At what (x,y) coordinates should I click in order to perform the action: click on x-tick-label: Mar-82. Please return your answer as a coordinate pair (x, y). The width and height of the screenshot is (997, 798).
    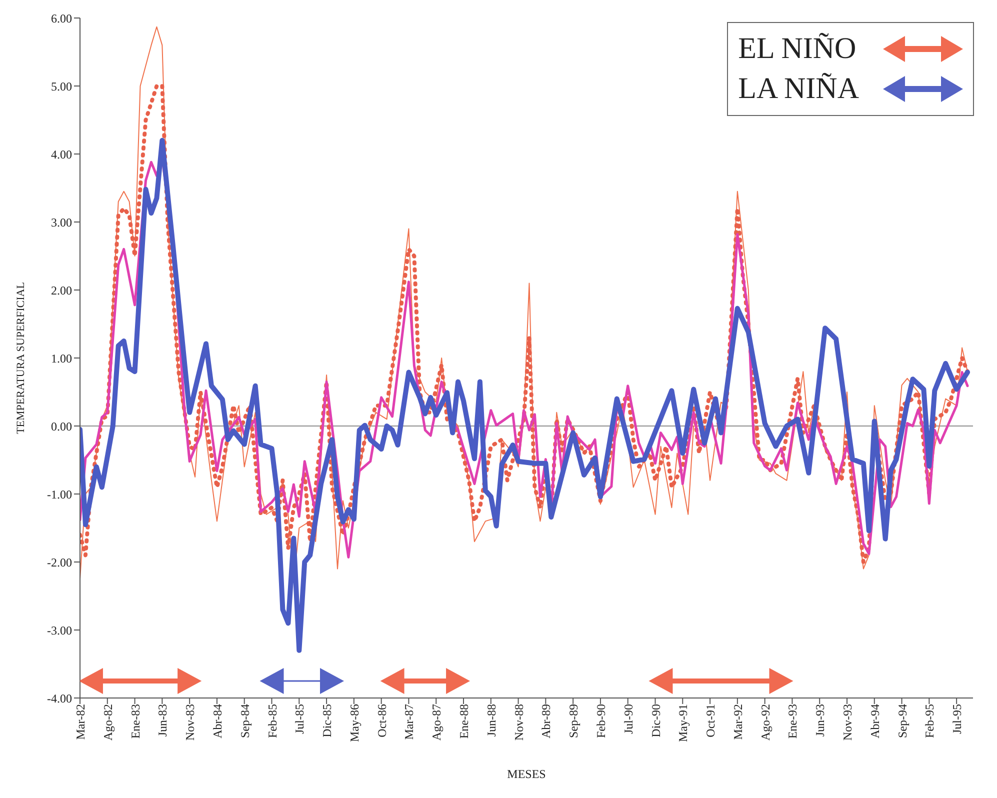
    Looking at the image, I should click on (81, 722).